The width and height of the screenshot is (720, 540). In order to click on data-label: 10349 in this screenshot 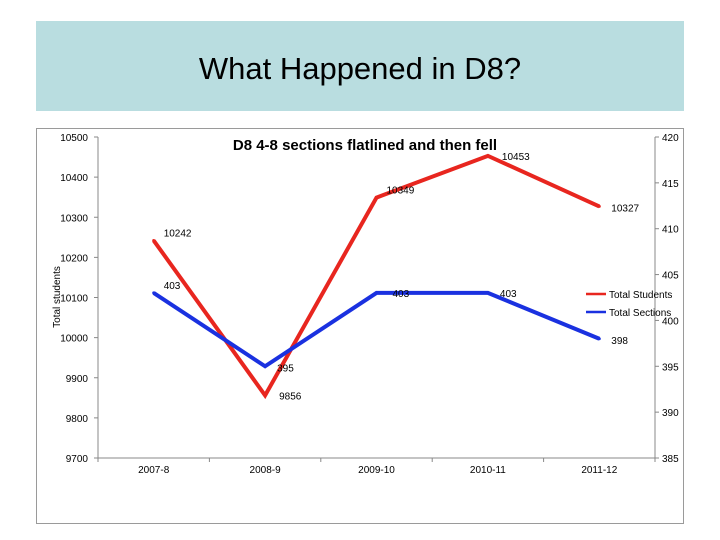, I will do `click(401, 191)`.